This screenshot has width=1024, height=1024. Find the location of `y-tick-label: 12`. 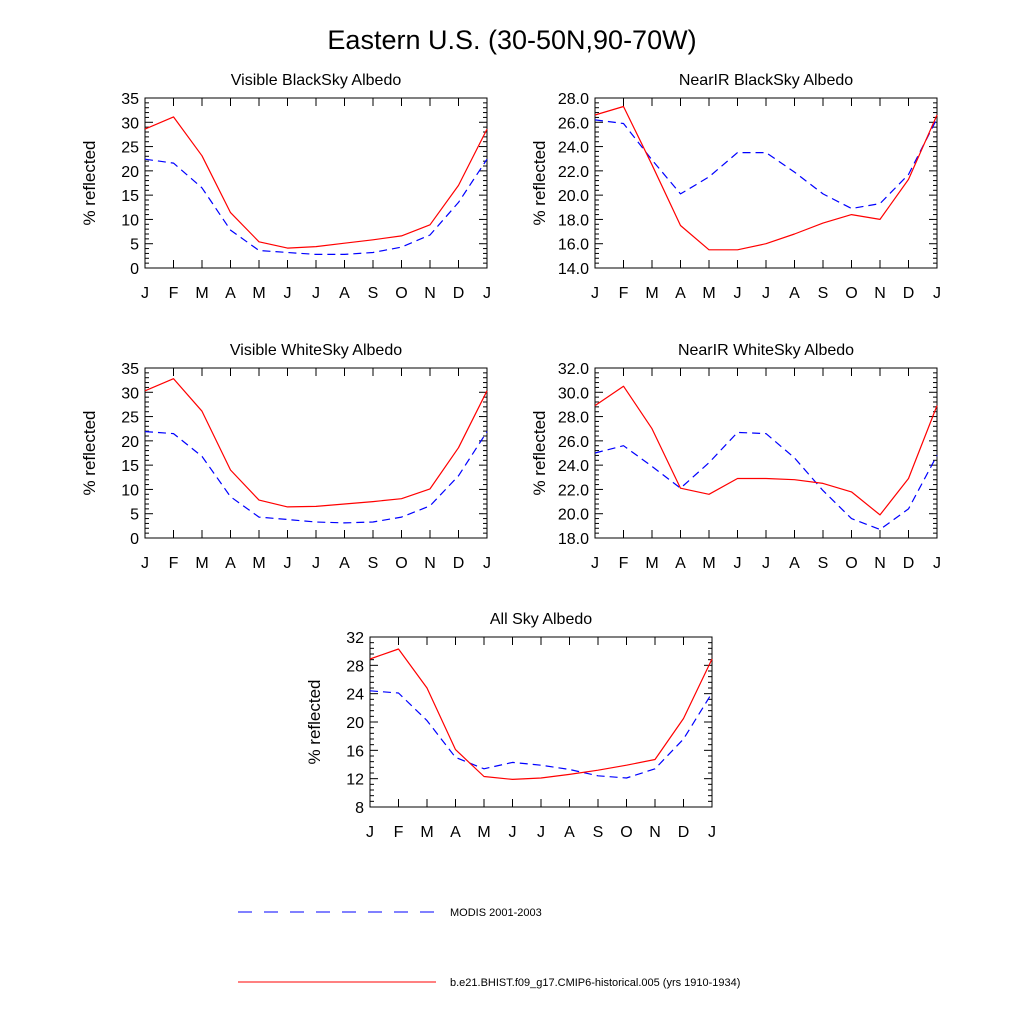

y-tick-label: 12 is located at coordinates (355, 780).